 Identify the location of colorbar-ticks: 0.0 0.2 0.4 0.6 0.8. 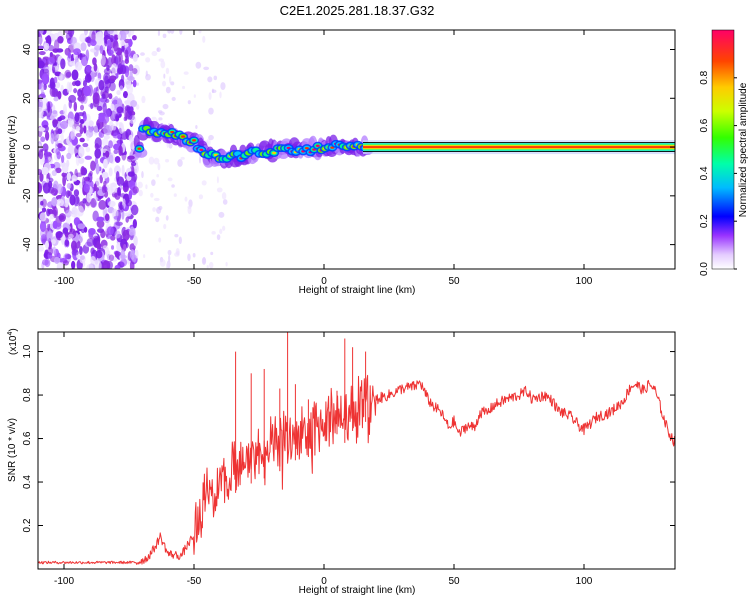
(718, 173).